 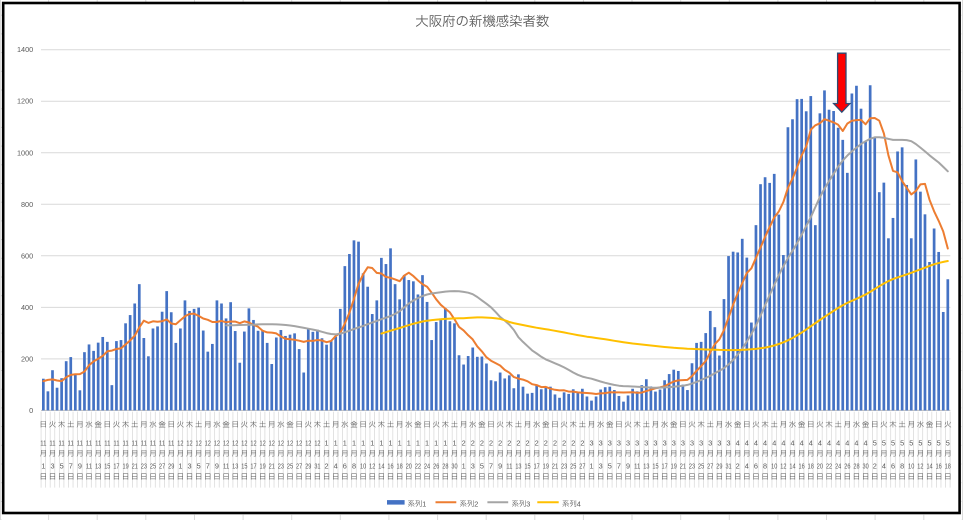 What do you see at coordinates (728, 466) in the screenshot?
I see `svg-text: 31` at bounding box center [728, 466].